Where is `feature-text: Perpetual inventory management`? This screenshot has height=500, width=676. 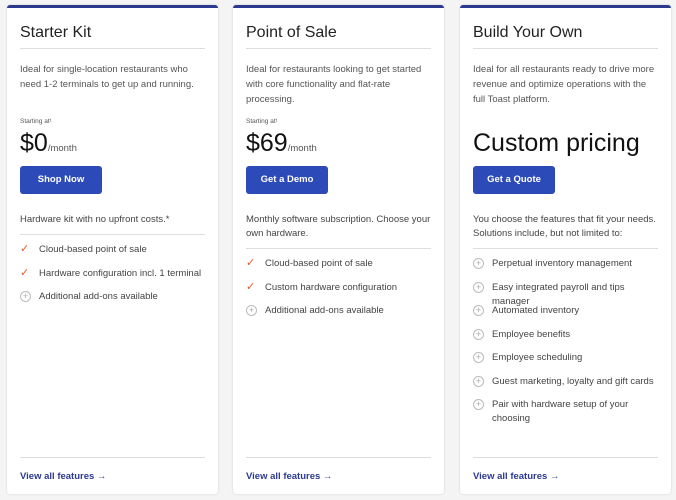
feature-text: Perpetual inventory management is located at coordinates (562, 263).